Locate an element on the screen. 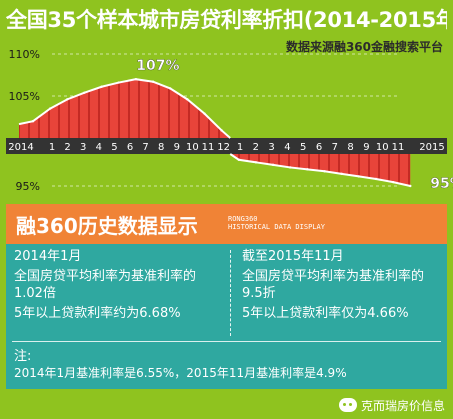  y-tick-label: 95% is located at coordinates (28, 186).